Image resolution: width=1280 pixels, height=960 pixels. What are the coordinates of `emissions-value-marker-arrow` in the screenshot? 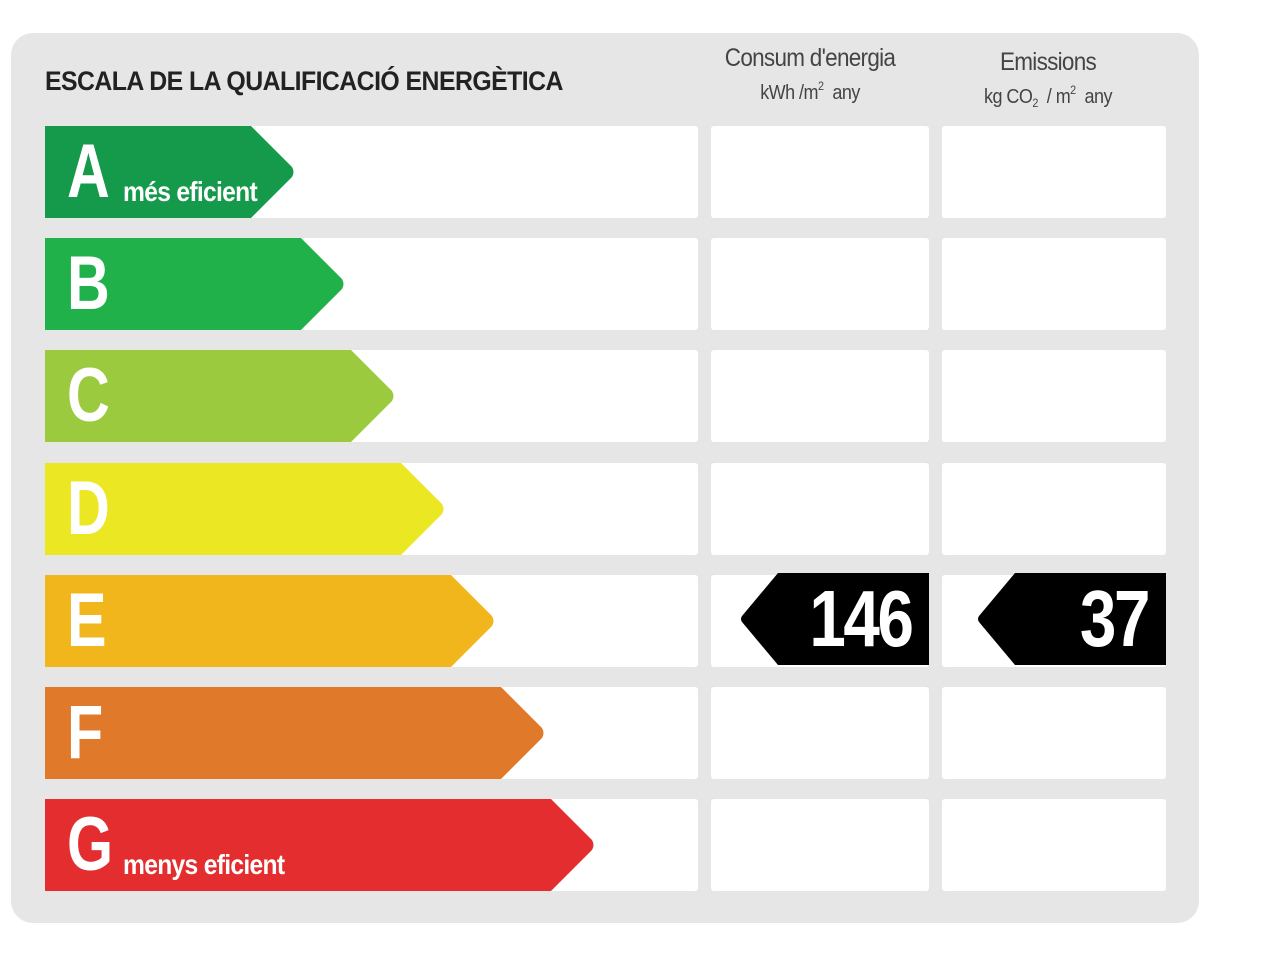 It's located at (1072, 619).